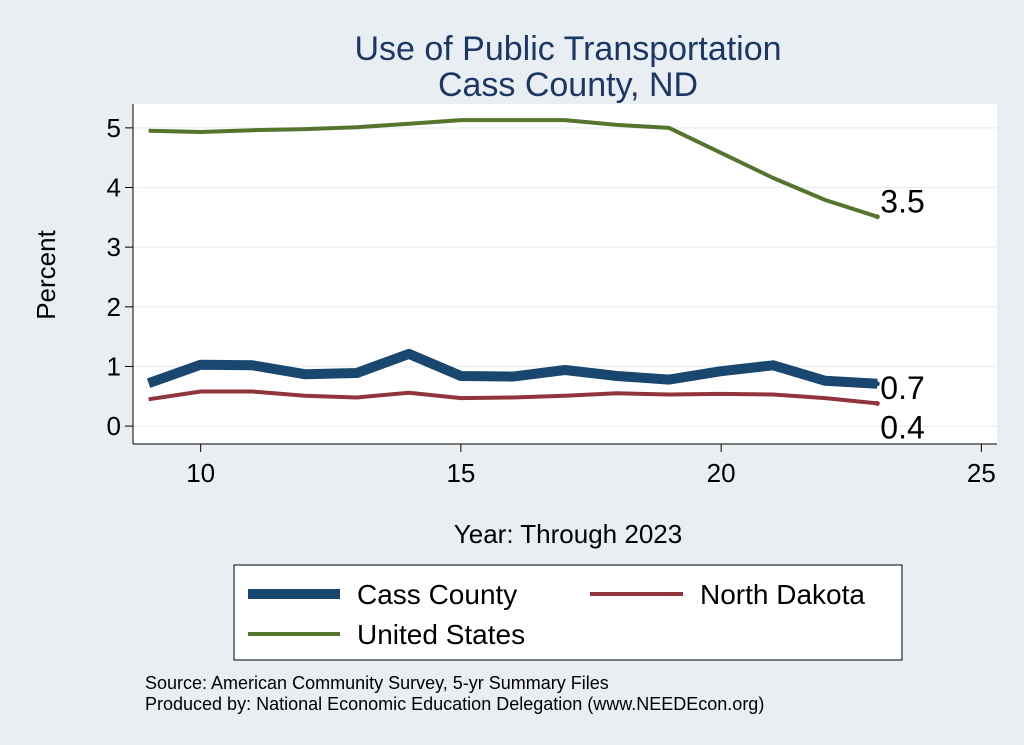  What do you see at coordinates (200, 473) in the screenshot?
I see `x-tick-label-10: 10` at bounding box center [200, 473].